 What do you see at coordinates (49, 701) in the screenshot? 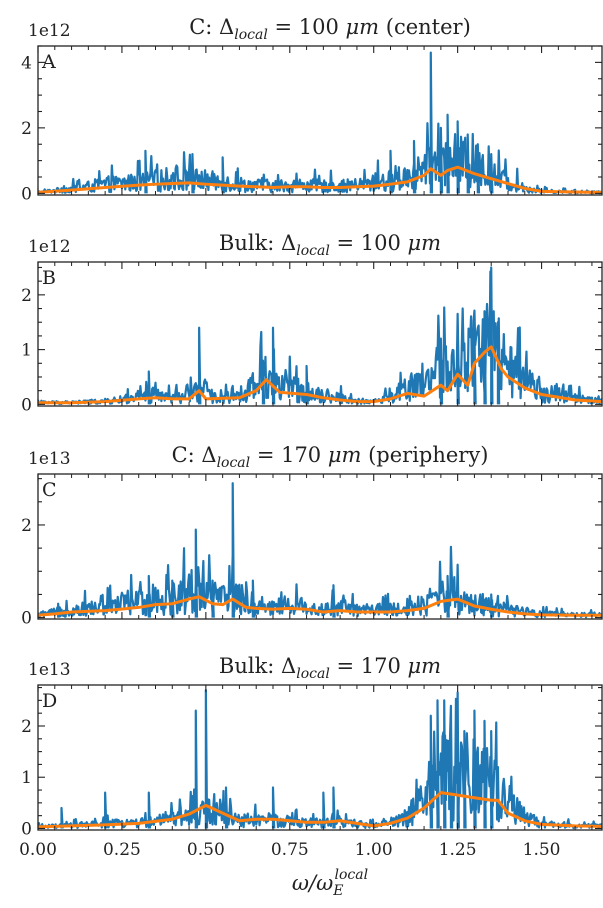
I see `panel-label: D` at bounding box center [49, 701].